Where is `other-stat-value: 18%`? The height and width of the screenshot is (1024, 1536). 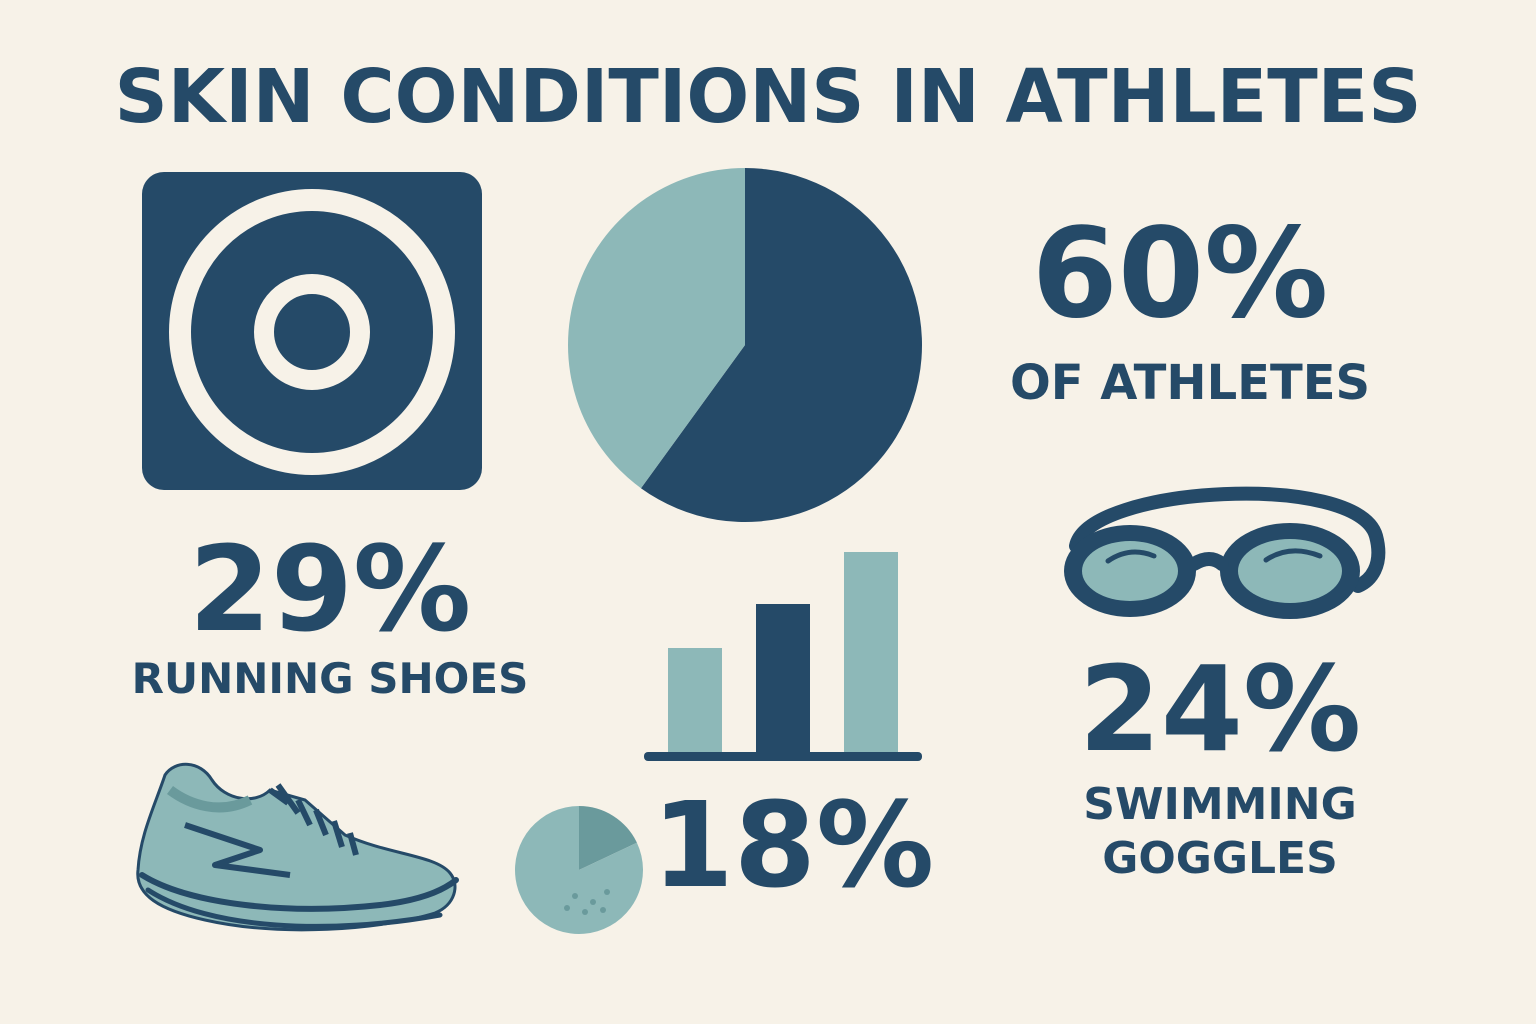 other-stat-value: 18% is located at coordinates (793, 845).